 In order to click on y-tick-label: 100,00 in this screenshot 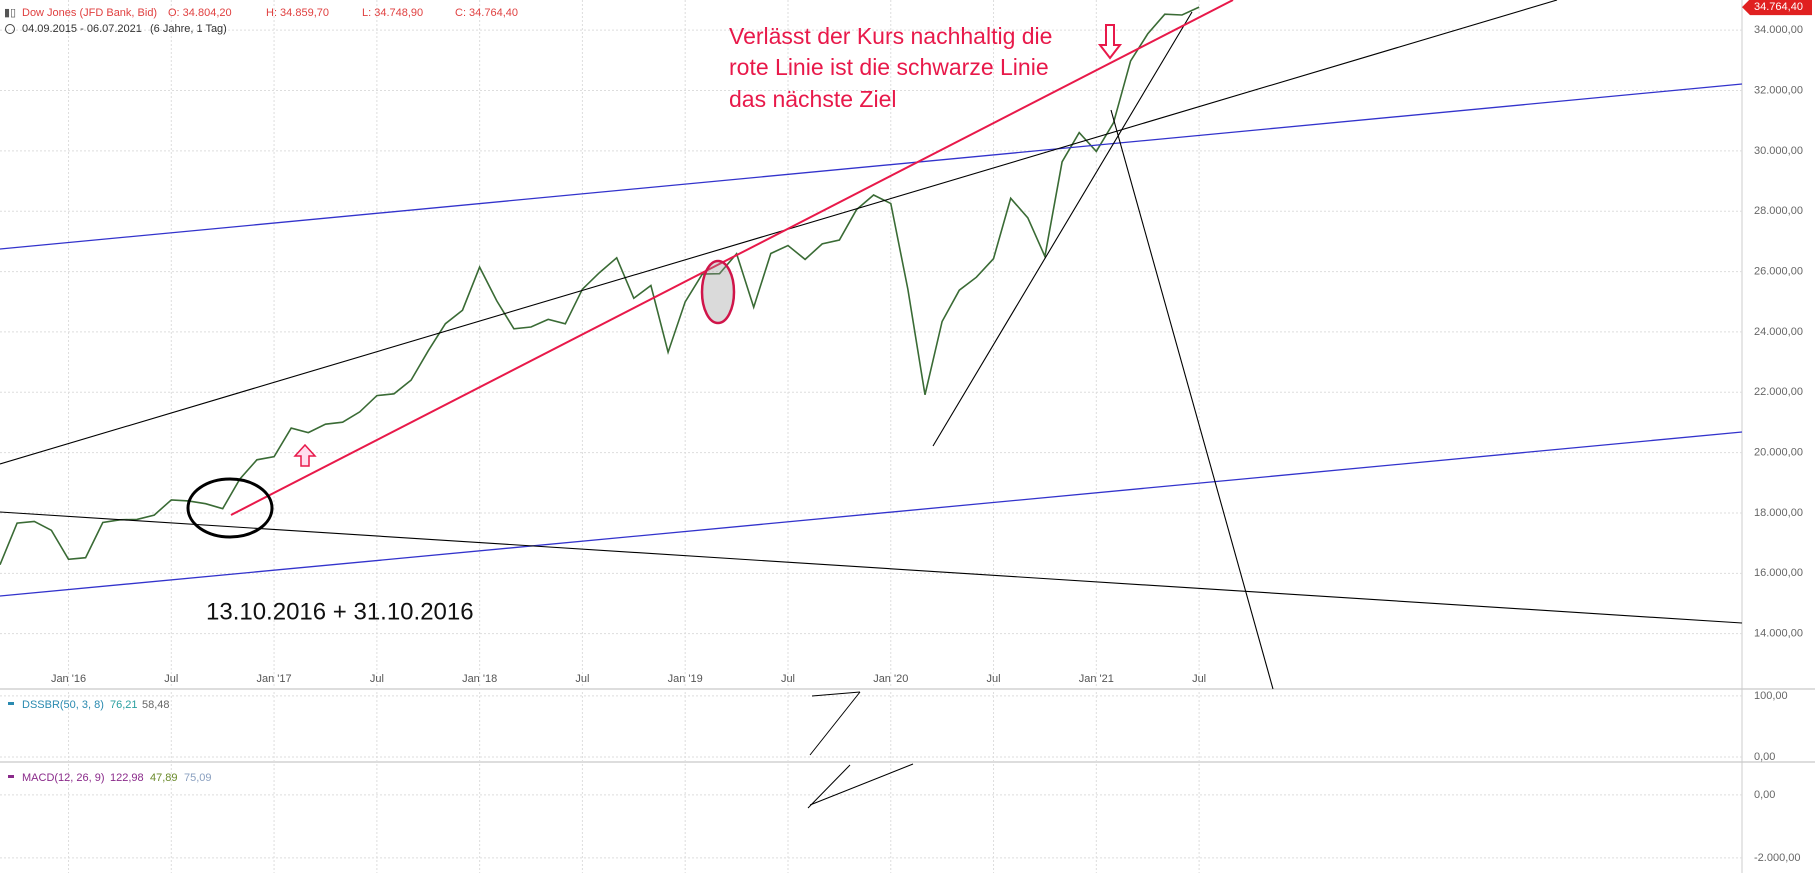, I will do `click(1771, 696)`.